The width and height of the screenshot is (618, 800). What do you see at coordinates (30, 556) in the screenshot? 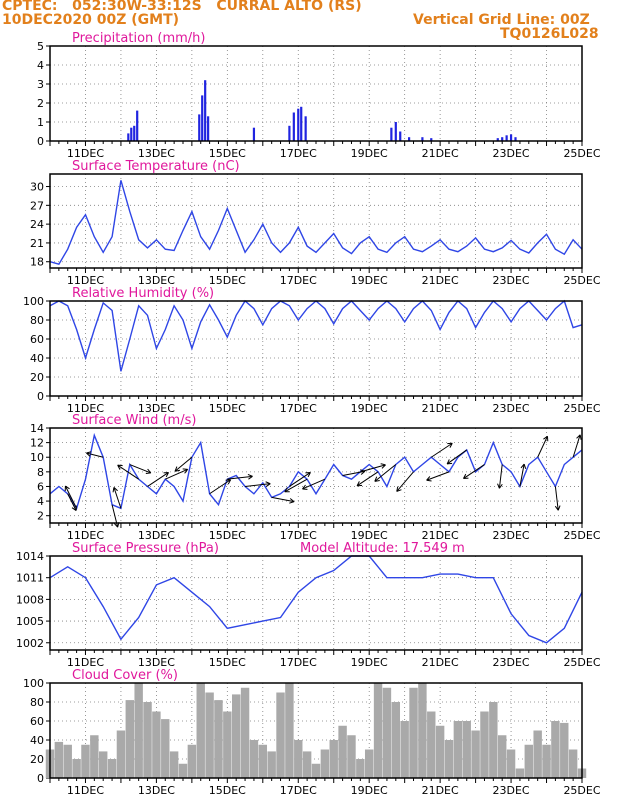
I see `y-tick-label: 1014` at bounding box center [30, 556].